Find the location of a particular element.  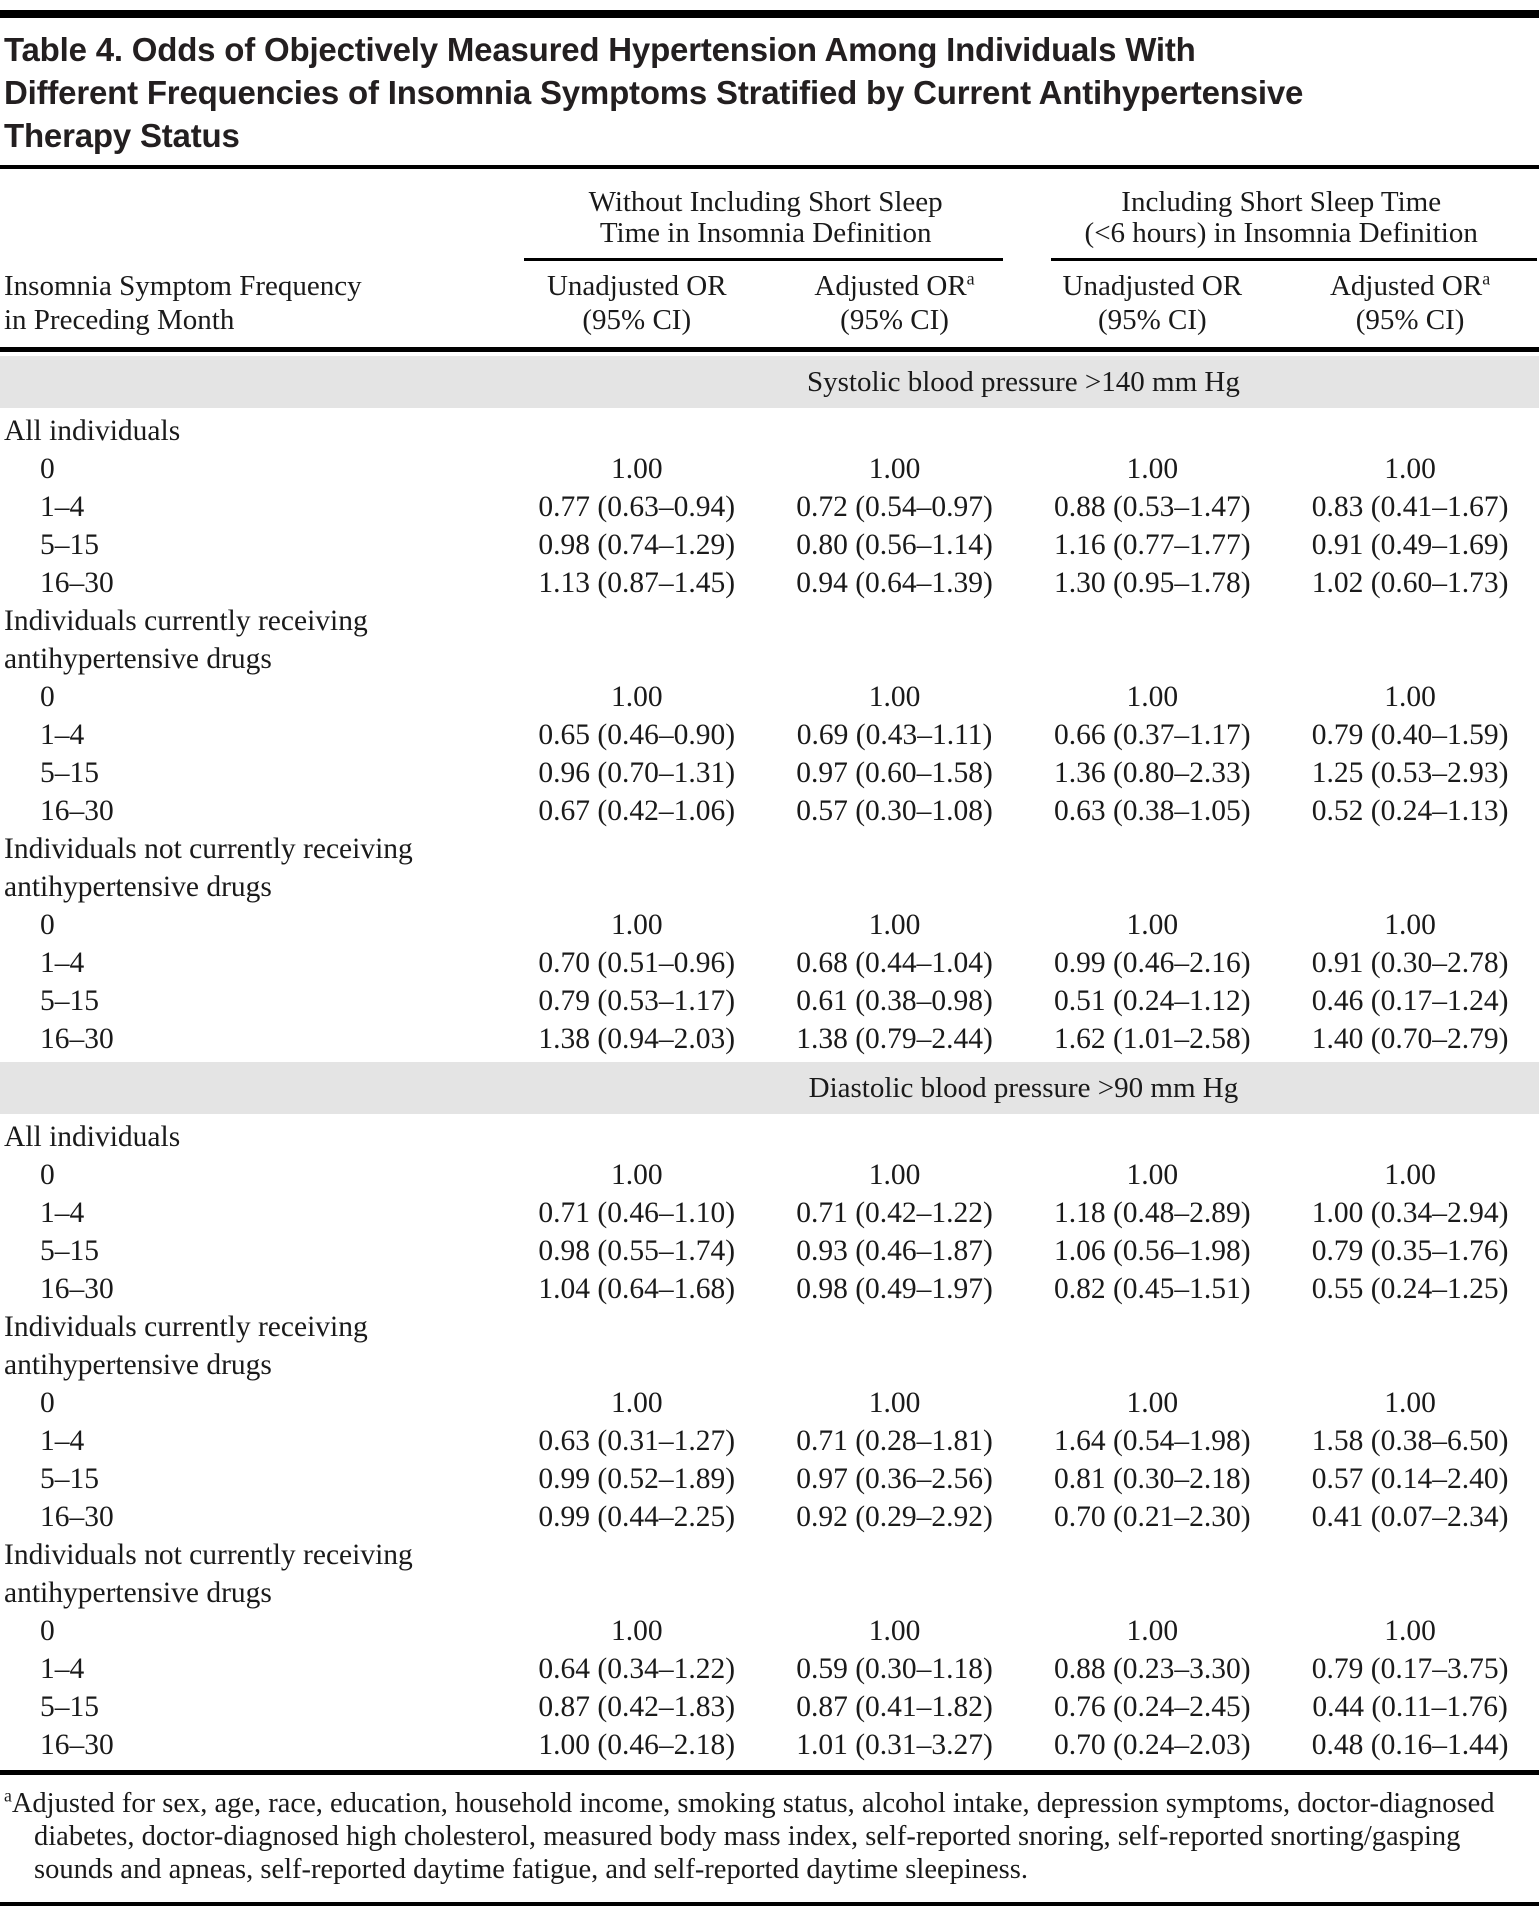

or-value-cell: 0.63 (0.31–1.27) is located at coordinates (637, 1441).